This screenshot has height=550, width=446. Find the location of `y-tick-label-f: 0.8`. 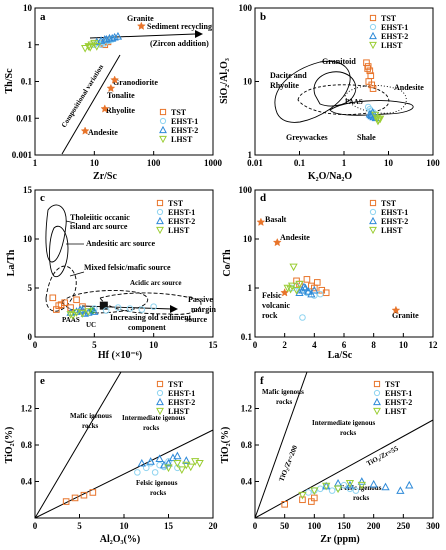

y-tick-label-f: 0.8 is located at coordinates (247, 445).